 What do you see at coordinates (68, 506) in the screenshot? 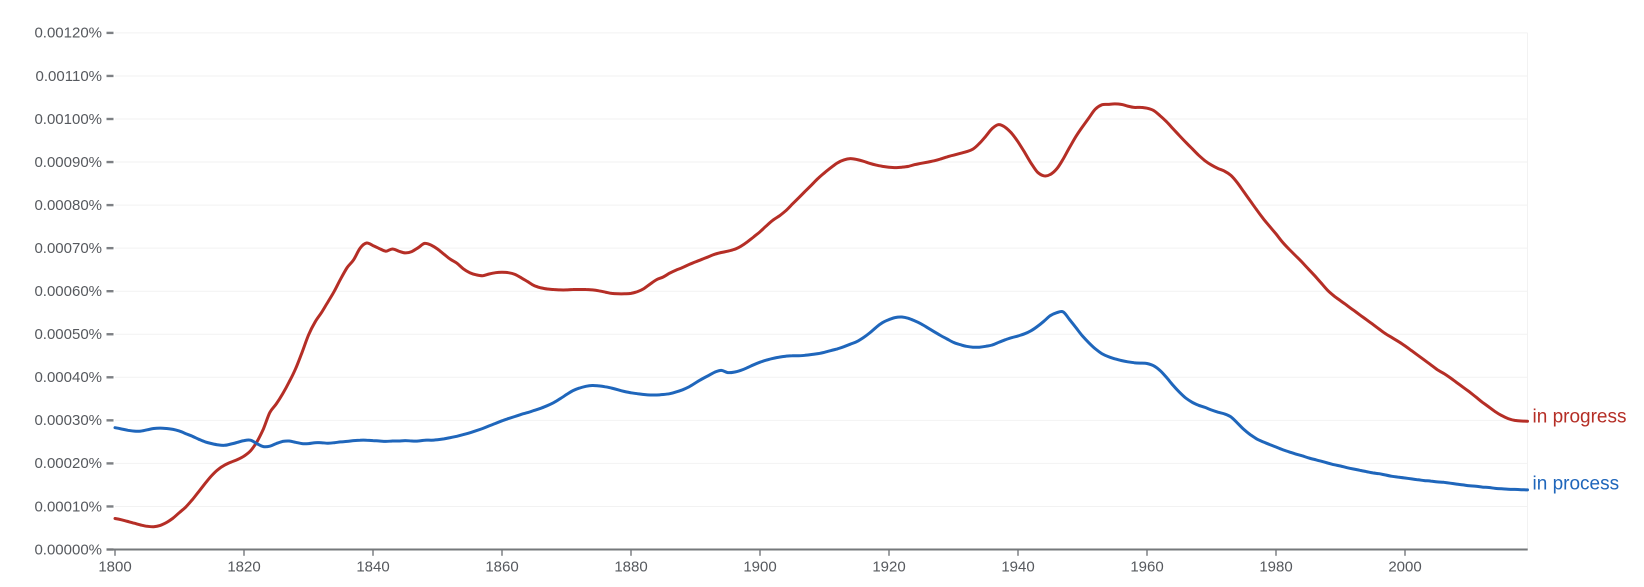
I see `svg-text: 0.00010%` at bounding box center [68, 506].